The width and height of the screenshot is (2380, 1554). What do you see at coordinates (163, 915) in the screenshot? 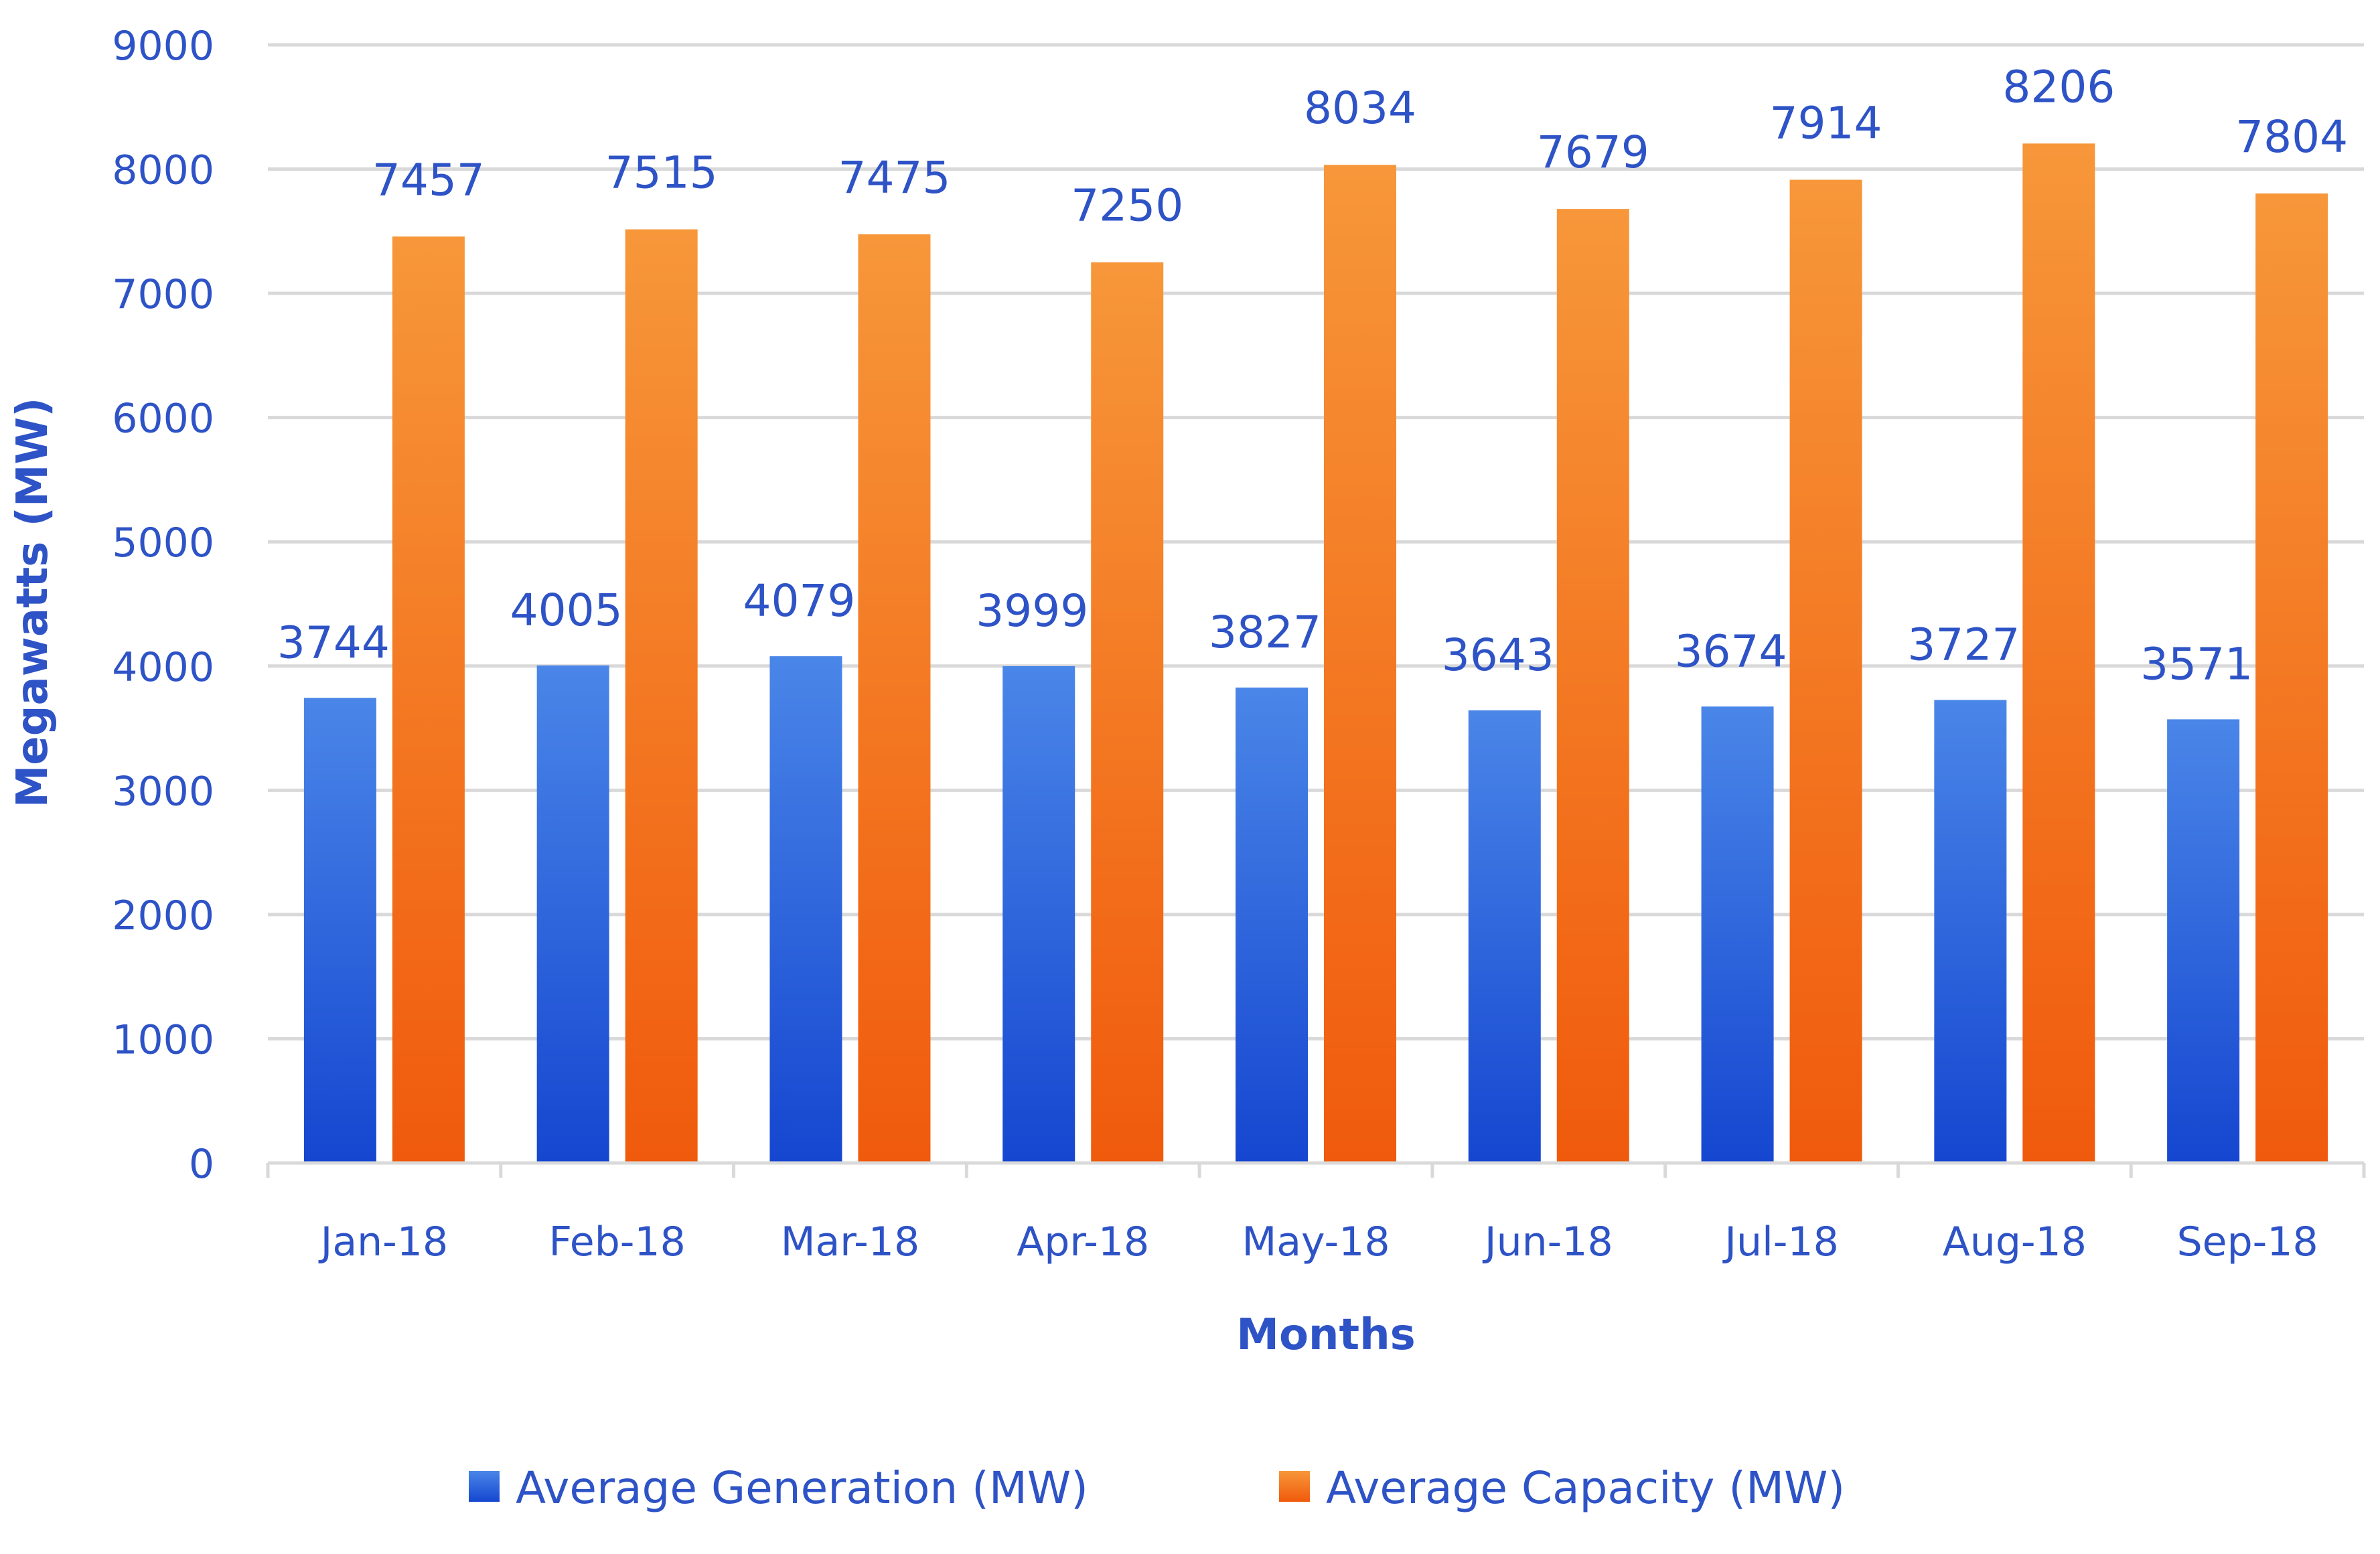
I see `y-tick-label: 2000` at bounding box center [163, 915].